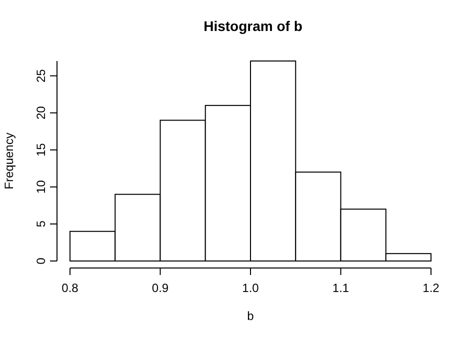 The image size is (474, 338). Describe the element at coordinates (41, 75) in the screenshot. I see `y-tick-label: 25` at that location.